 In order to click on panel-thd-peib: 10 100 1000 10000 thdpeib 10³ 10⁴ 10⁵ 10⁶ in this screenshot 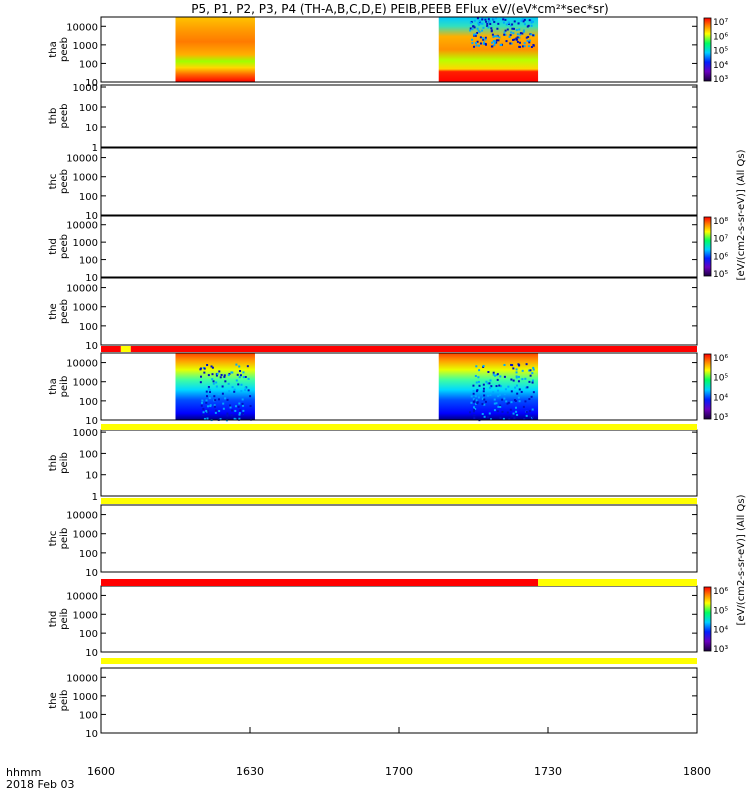, I will do `click(388, 622)`.